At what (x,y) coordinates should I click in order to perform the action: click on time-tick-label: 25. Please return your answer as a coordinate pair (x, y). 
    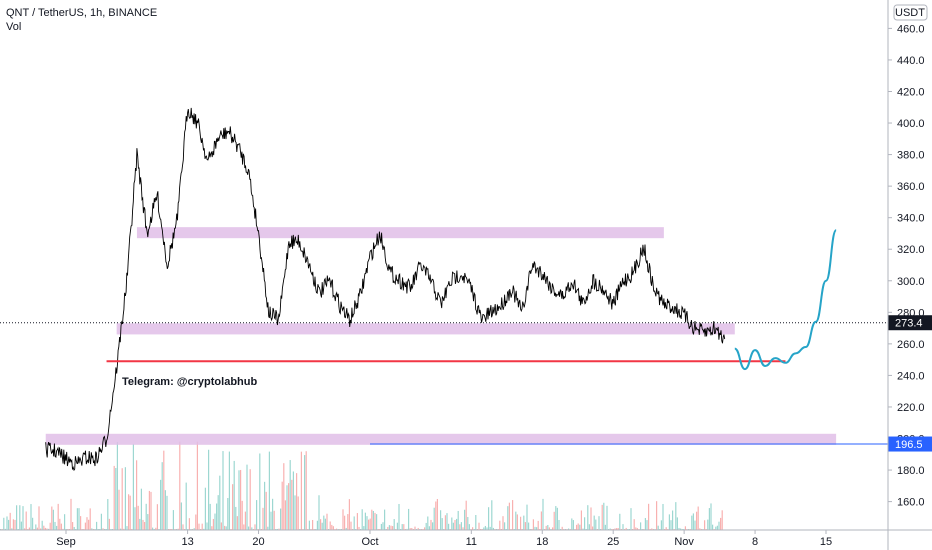
    Looking at the image, I should click on (613, 542).